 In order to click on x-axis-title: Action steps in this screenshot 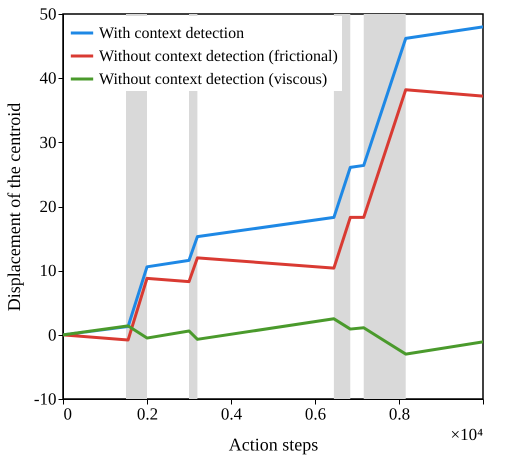, I will do `click(273, 444)`.